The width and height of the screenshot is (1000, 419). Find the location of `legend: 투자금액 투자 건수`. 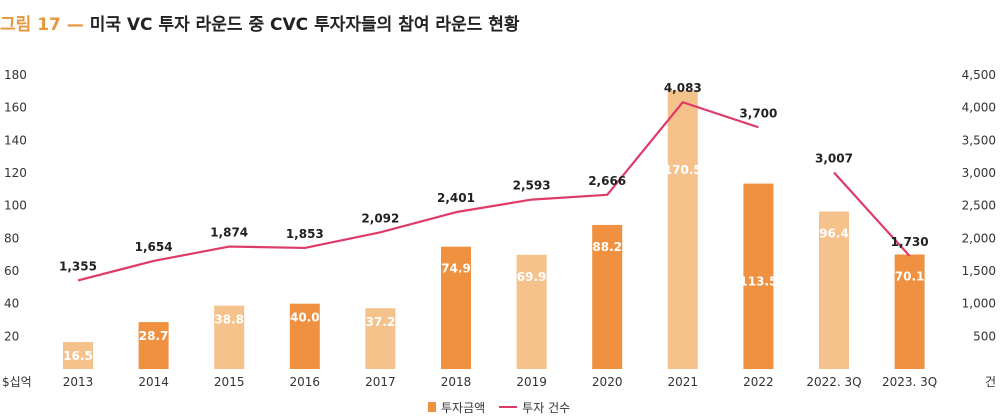

legend: 투자금액 투자 건수 is located at coordinates (499, 407).